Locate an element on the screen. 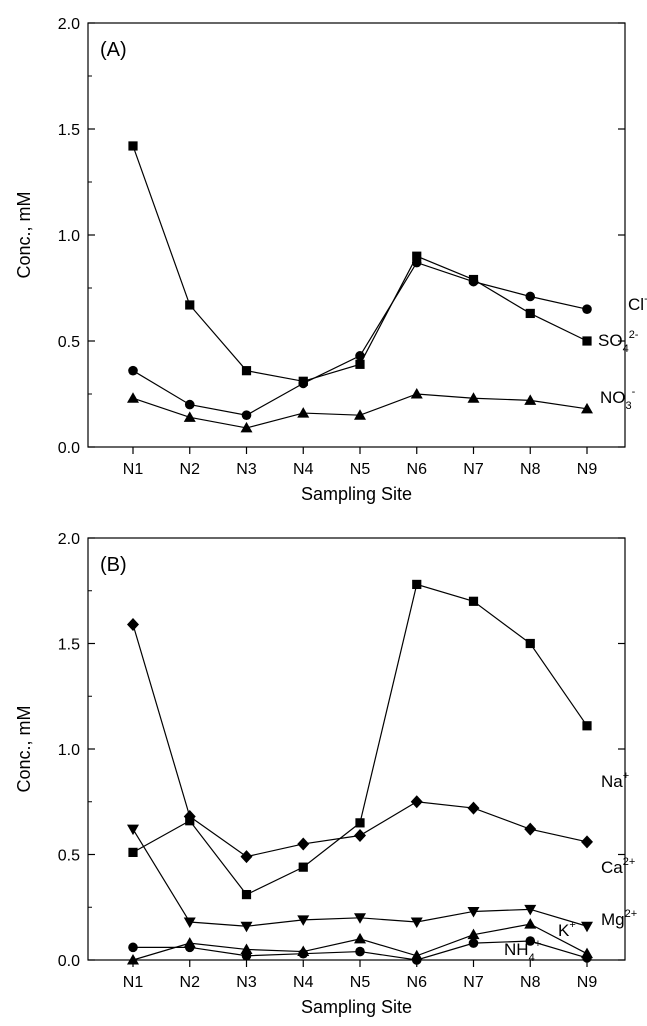  panel-label: (B) is located at coordinates (113, 565).